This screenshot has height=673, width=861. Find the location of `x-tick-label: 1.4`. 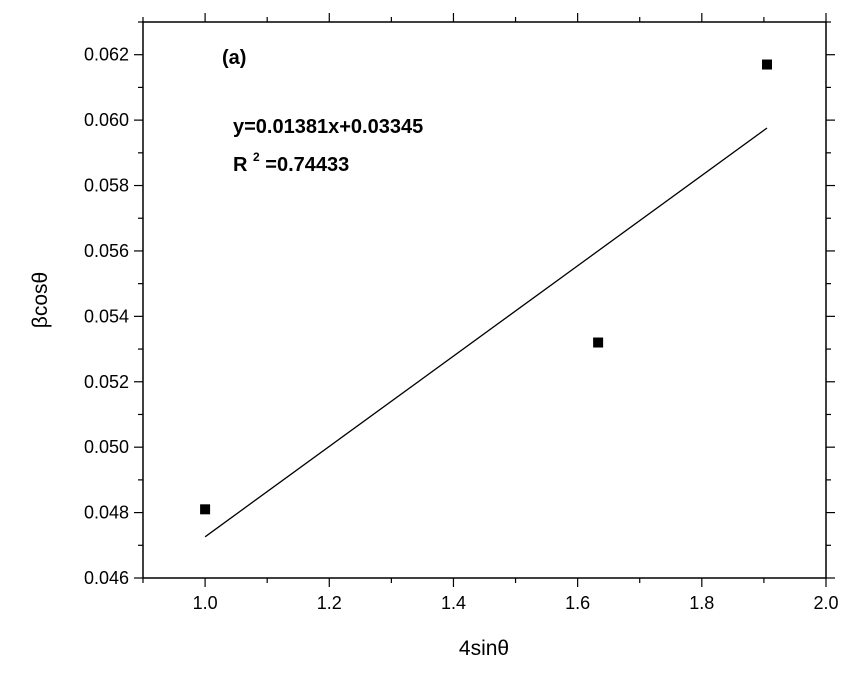

x-tick-label: 1.4 is located at coordinates (453, 603).